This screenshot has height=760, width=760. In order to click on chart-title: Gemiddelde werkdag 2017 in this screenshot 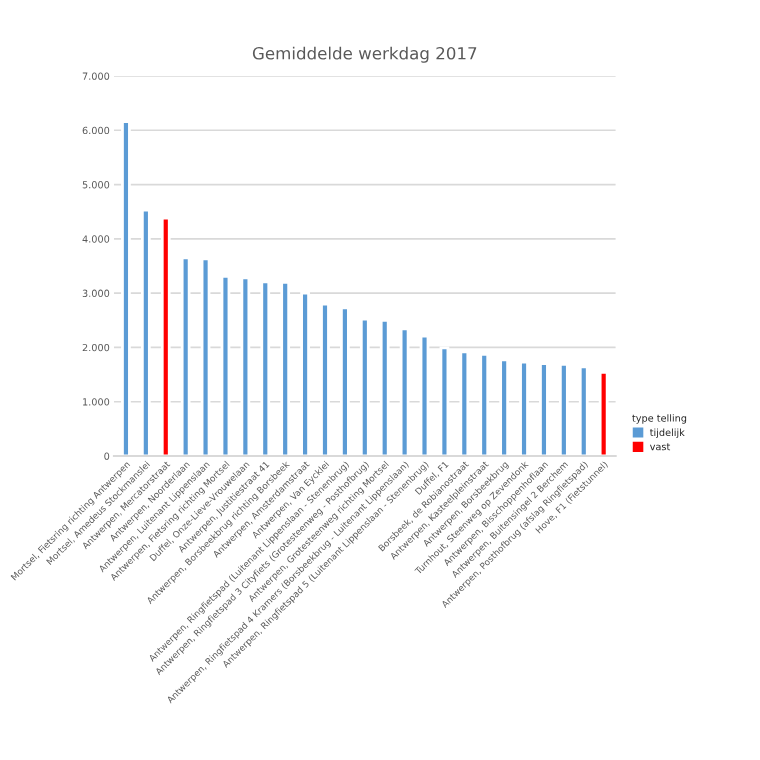, I will do `click(364, 54)`.